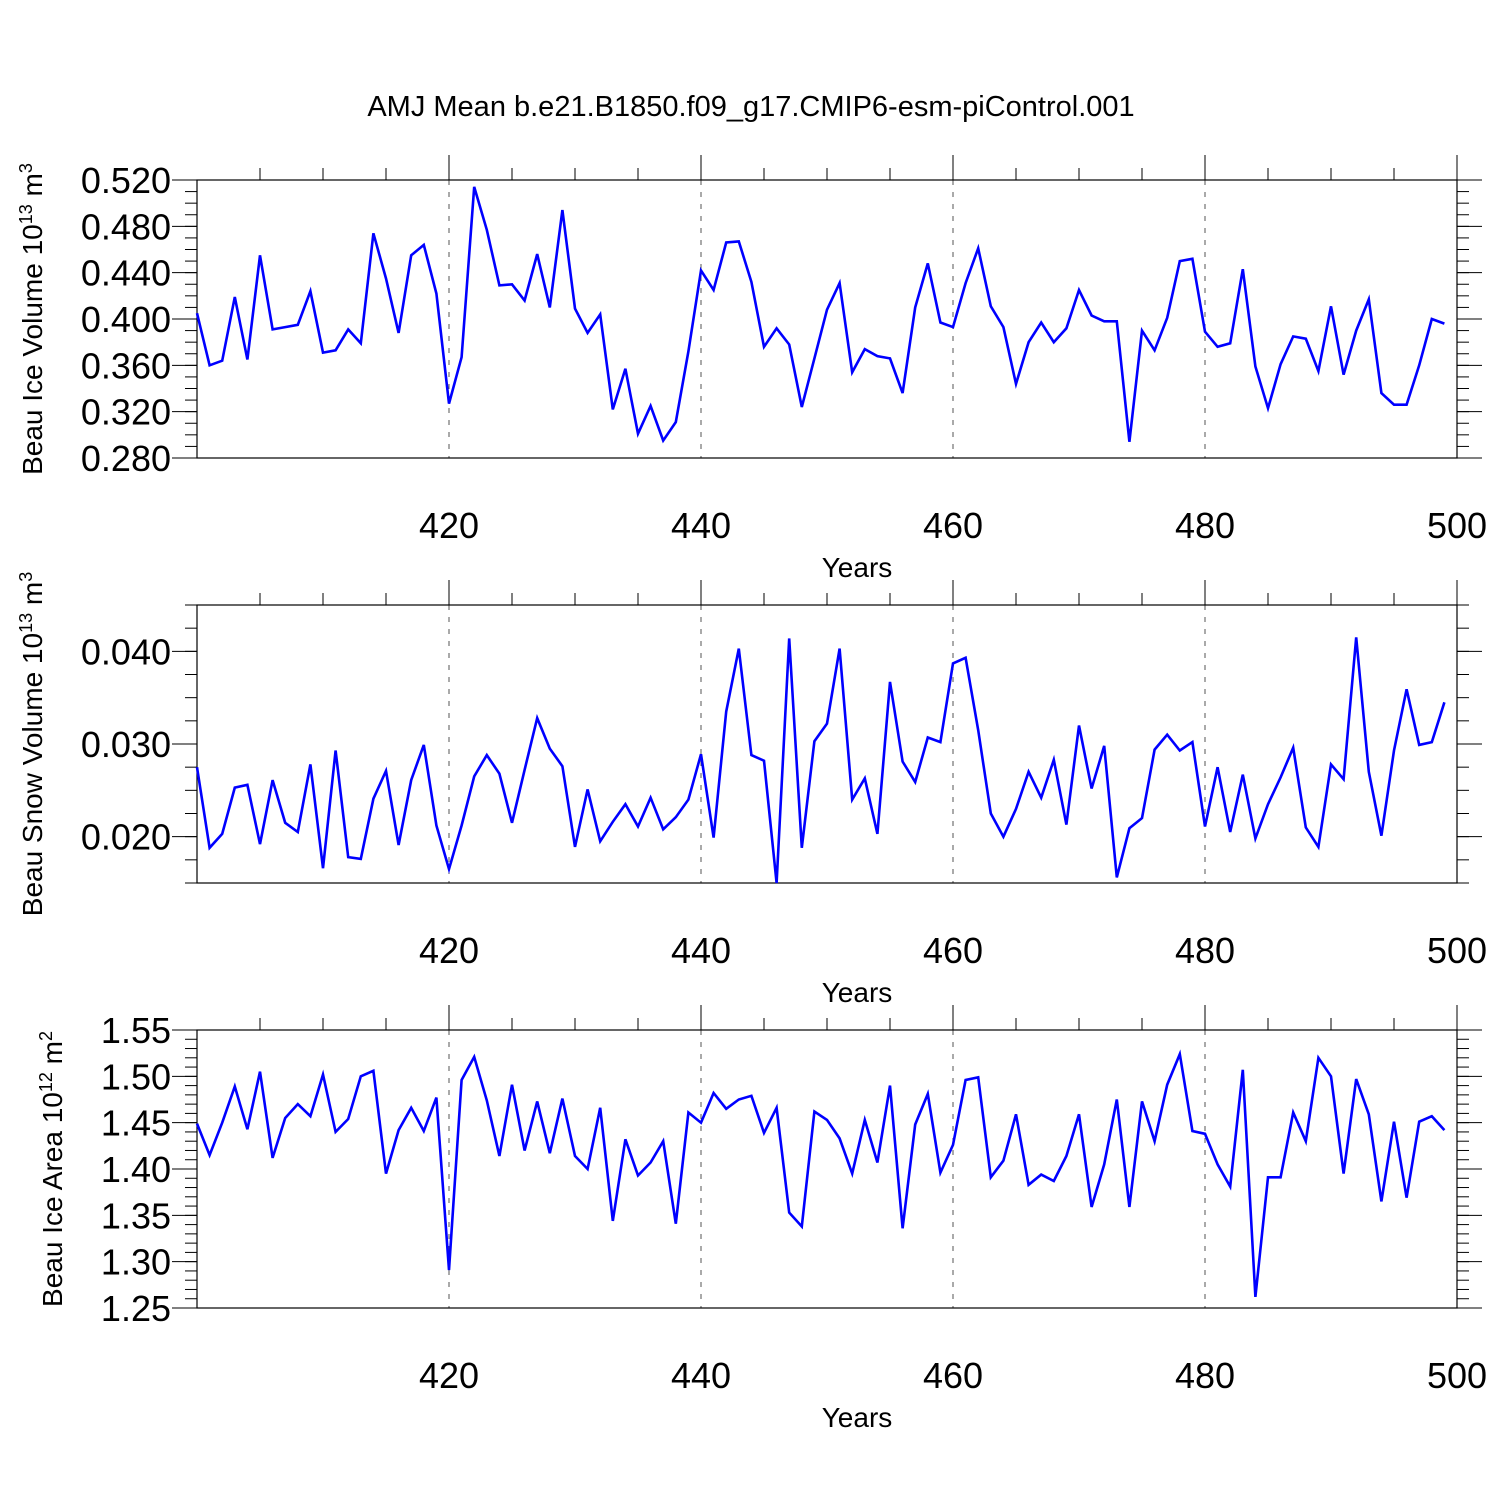 This screenshot has height=1500, width=1500. Describe the element at coordinates (136, 1123) in the screenshot. I see `y-tick-label: 1.45` at that location.